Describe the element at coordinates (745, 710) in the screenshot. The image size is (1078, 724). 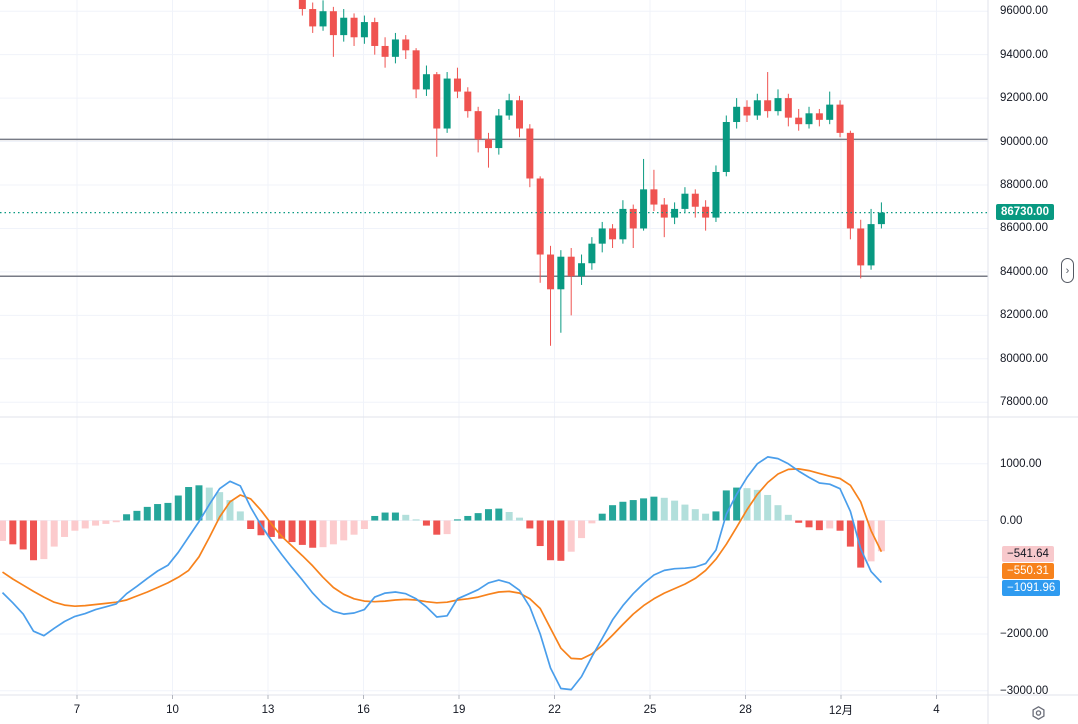
I see `time-axis-label: 28` at that location.